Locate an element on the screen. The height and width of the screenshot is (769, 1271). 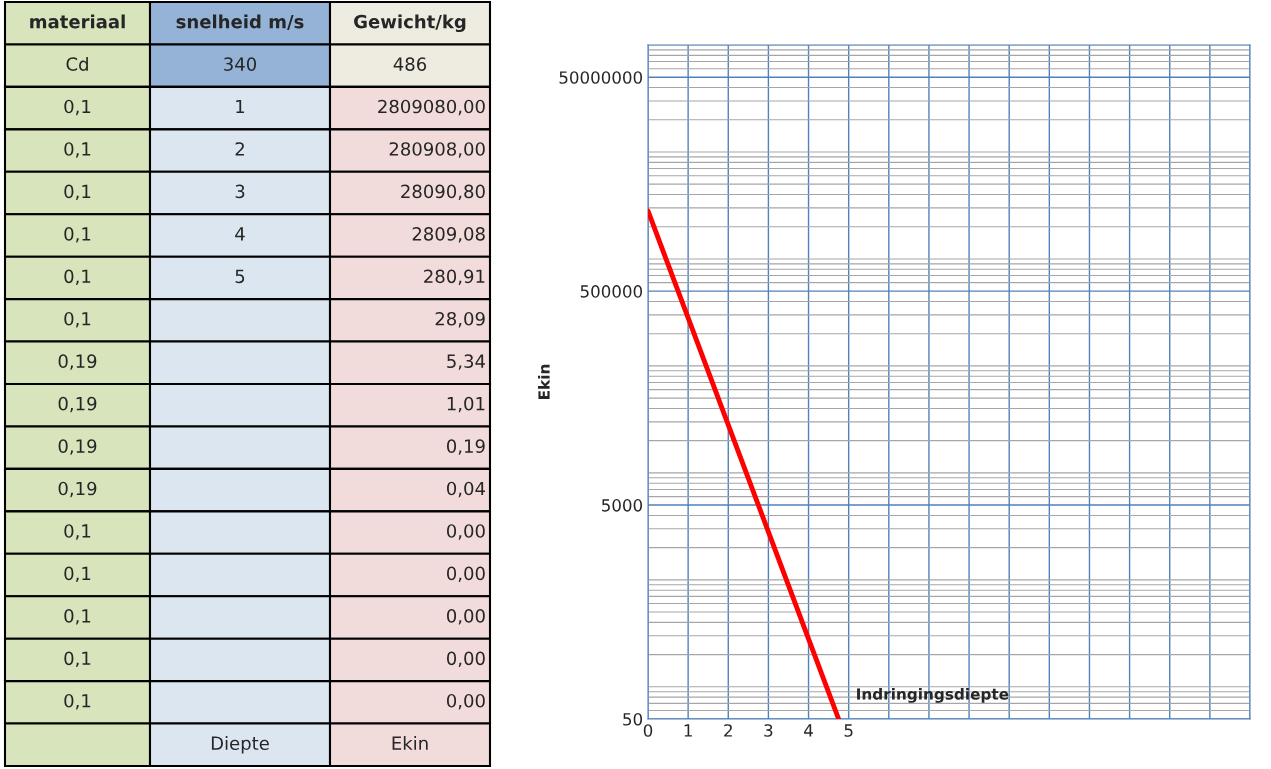
text: 340 is located at coordinates (240, 64).